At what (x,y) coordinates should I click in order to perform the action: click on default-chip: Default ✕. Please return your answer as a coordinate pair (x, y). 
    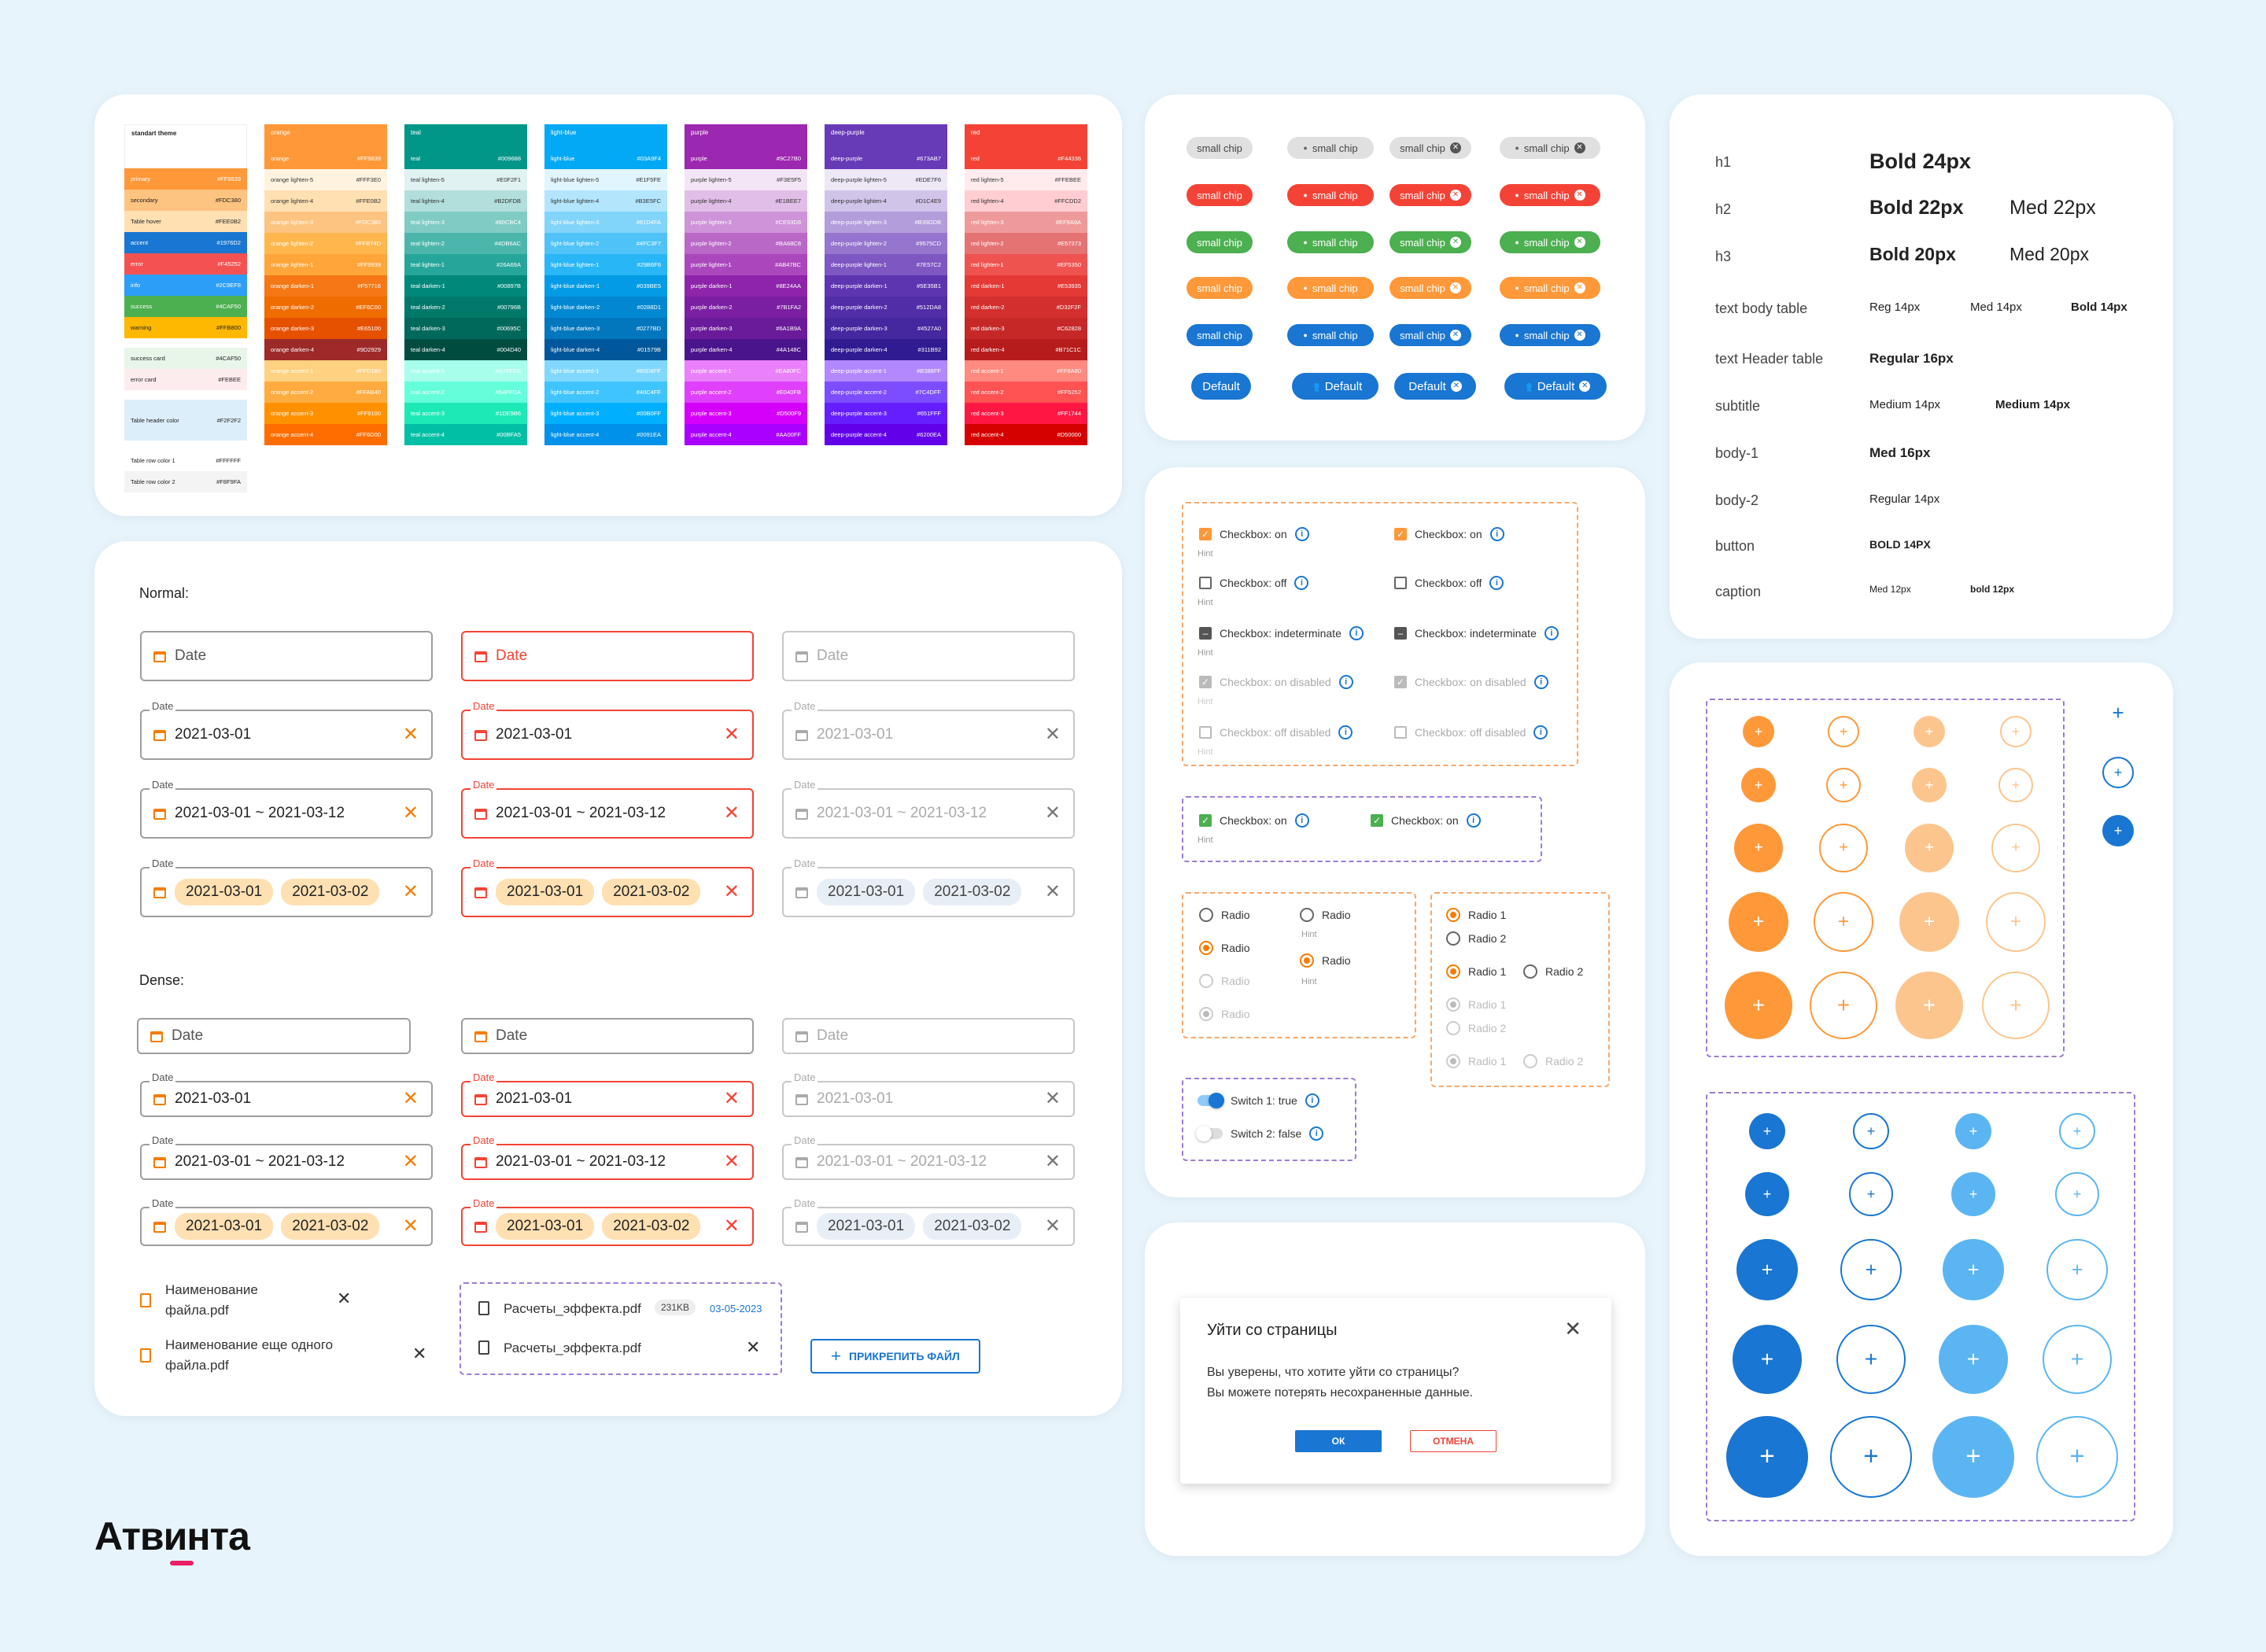
    Looking at the image, I should click on (1435, 386).